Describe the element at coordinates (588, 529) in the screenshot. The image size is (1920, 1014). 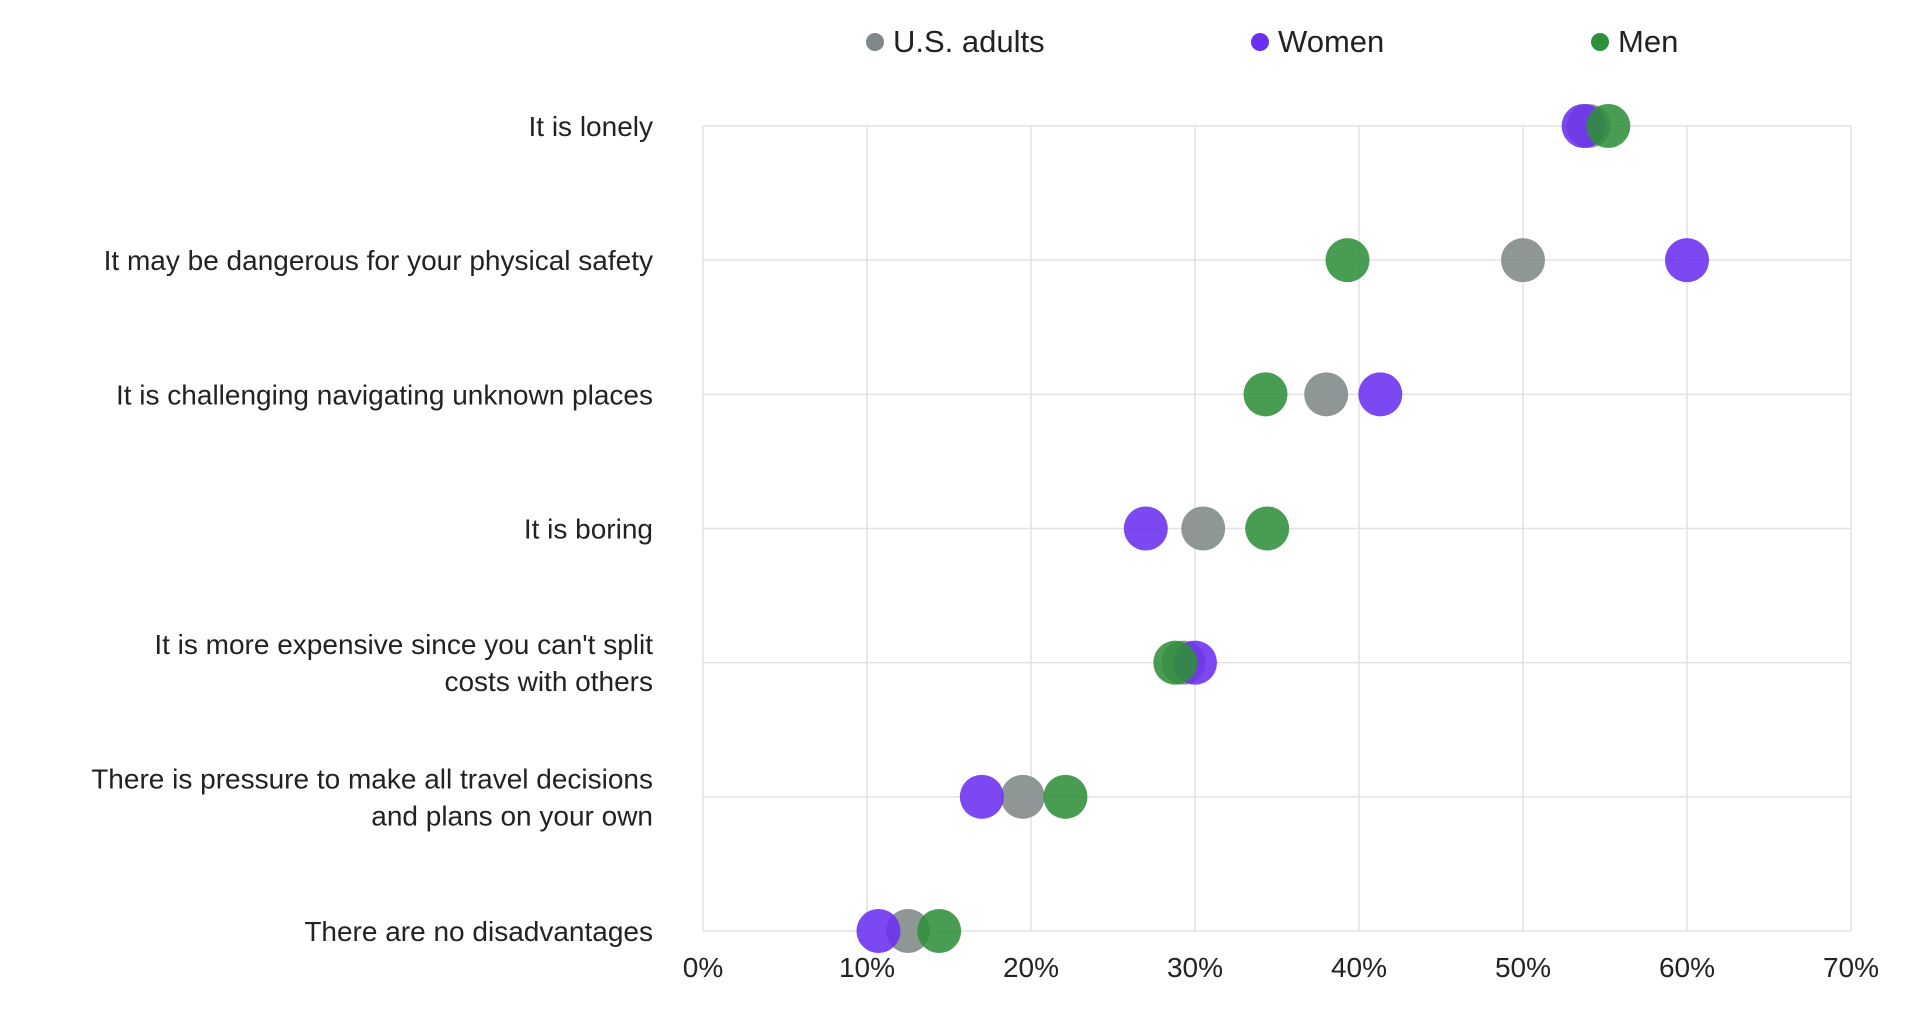
I see `category-label: It is boring` at that location.